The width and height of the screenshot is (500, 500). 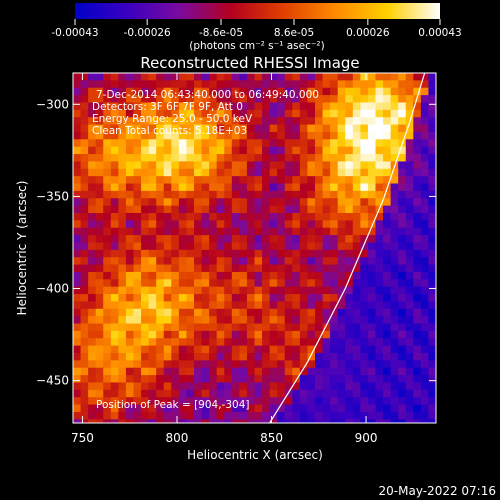 I want to click on annotation-clean: Clean Total counts: 5.18E+03, so click(x=169, y=131).